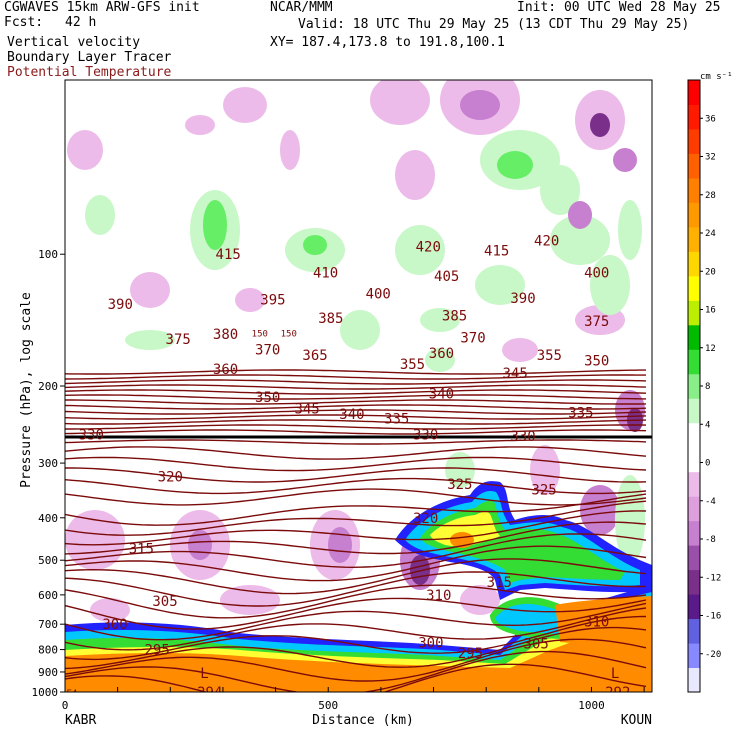 The image size is (740, 740). I want to click on field-label-vertical-velocity: Vertical velocity, so click(74, 42).